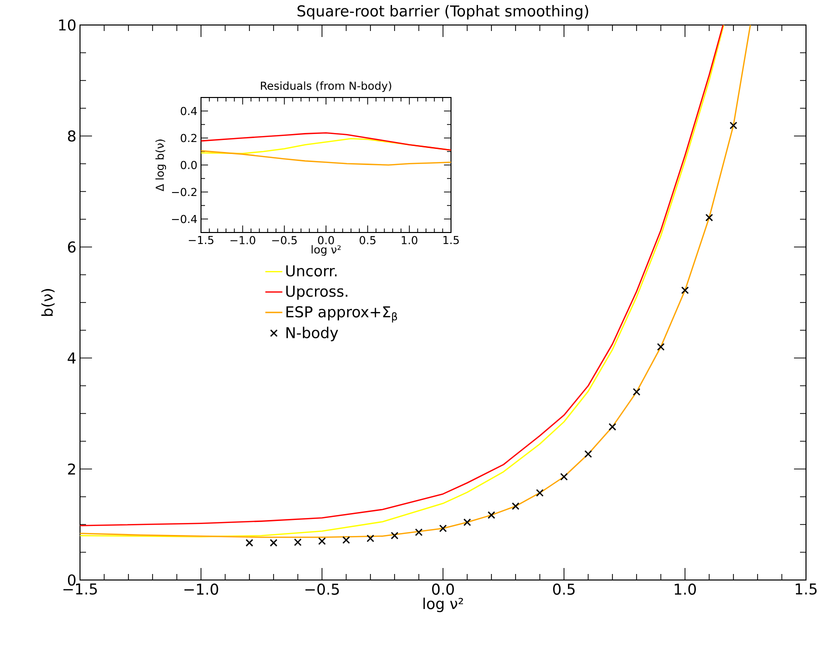  I want to click on y-tick-label: 6, so click(72, 247).